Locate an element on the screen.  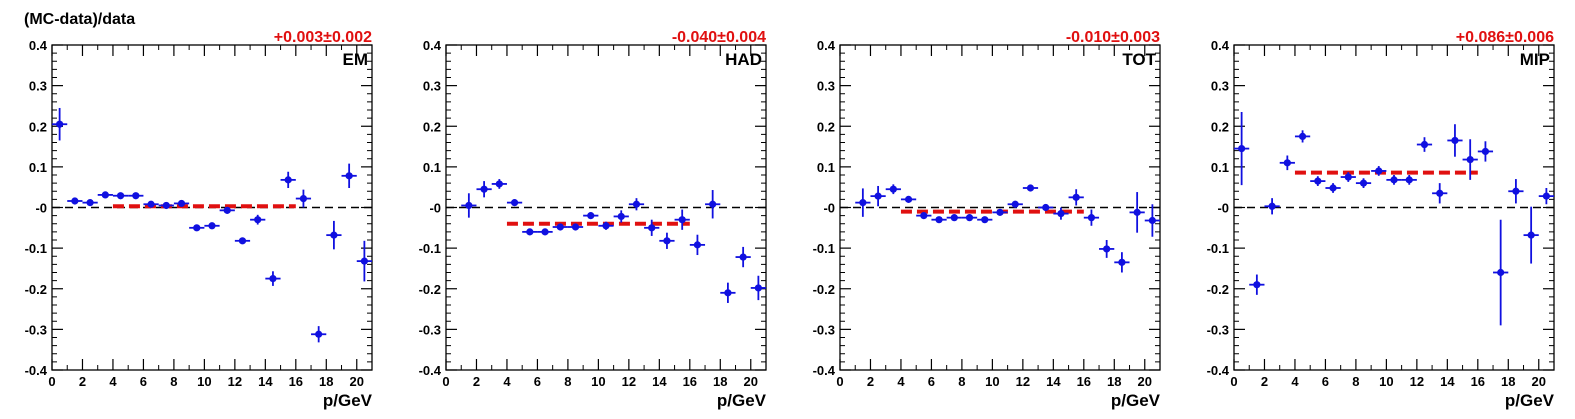
y-tick-label: 0.1 is located at coordinates (1220, 167).